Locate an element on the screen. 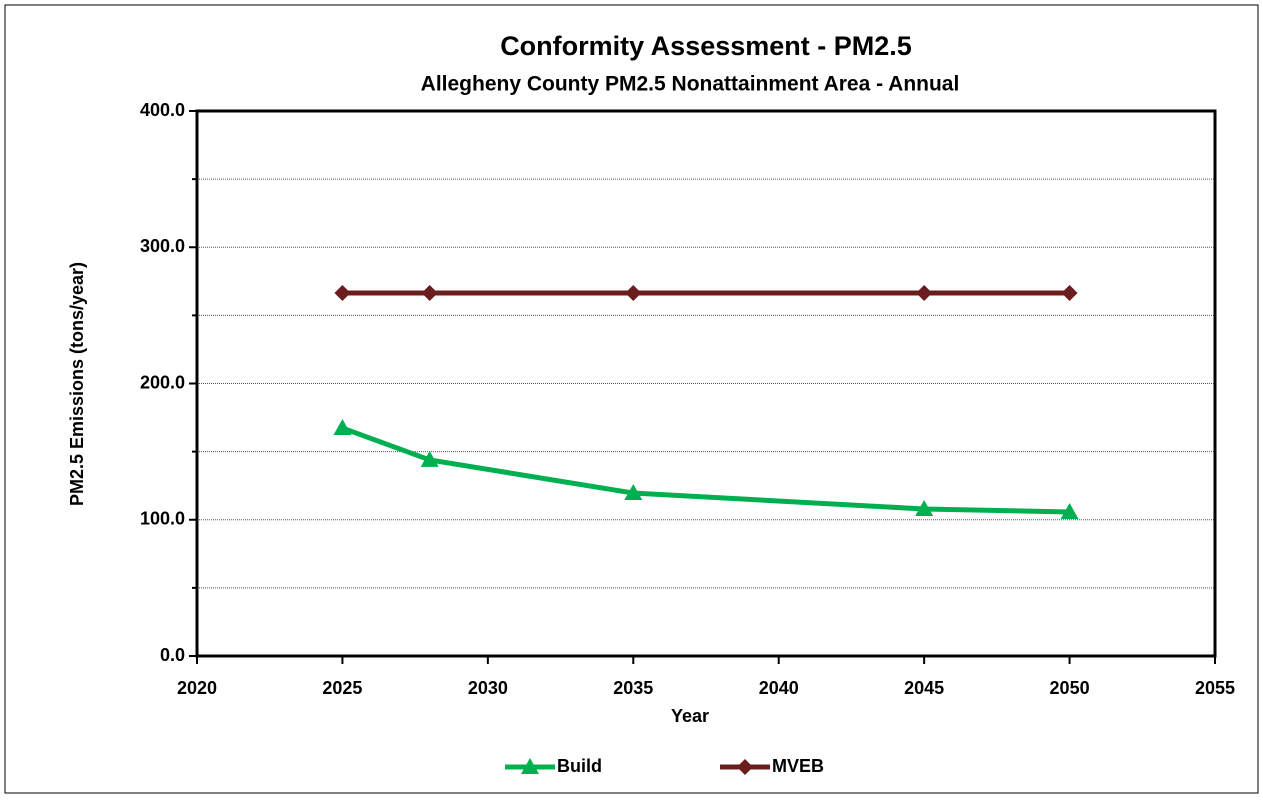  chart-title: Conformity Assessment - PM2.5 is located at coordinates (706, 46).